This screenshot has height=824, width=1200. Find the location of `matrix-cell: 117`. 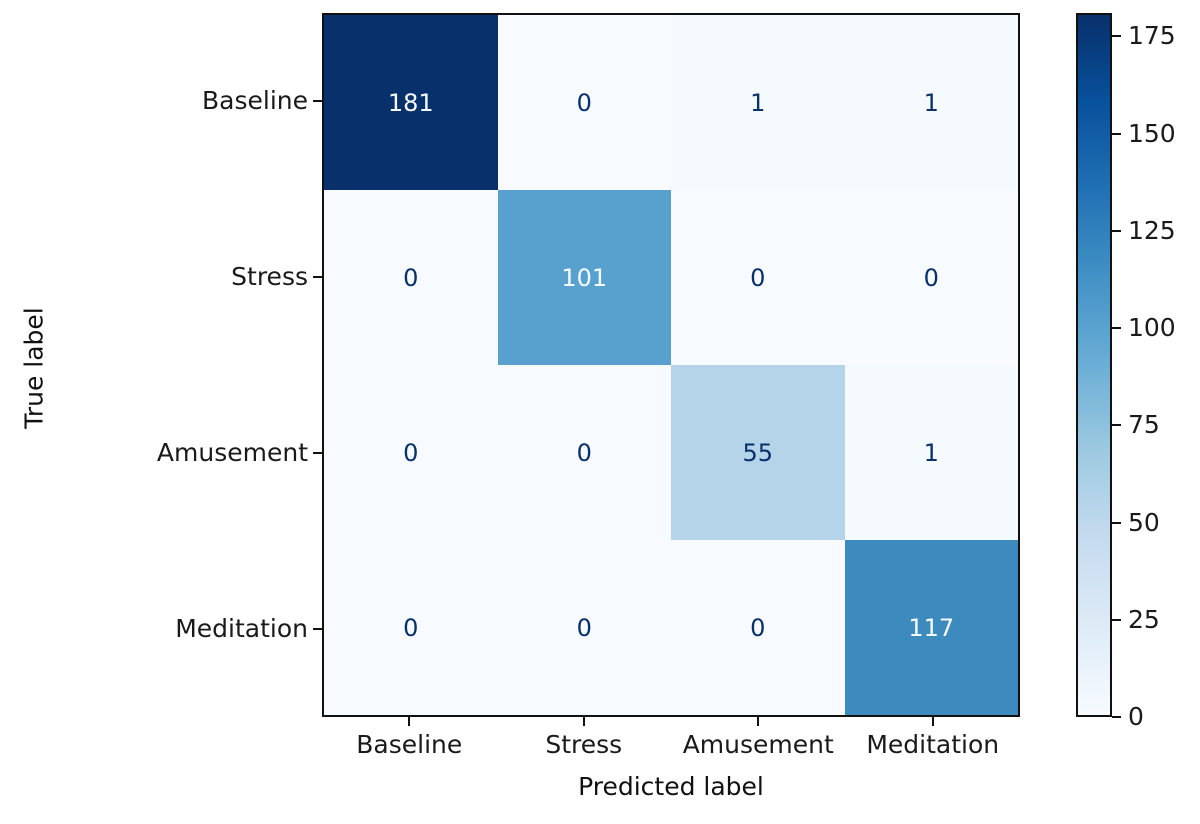

matrix-cell: 117 is located at coordinates (931, 627).